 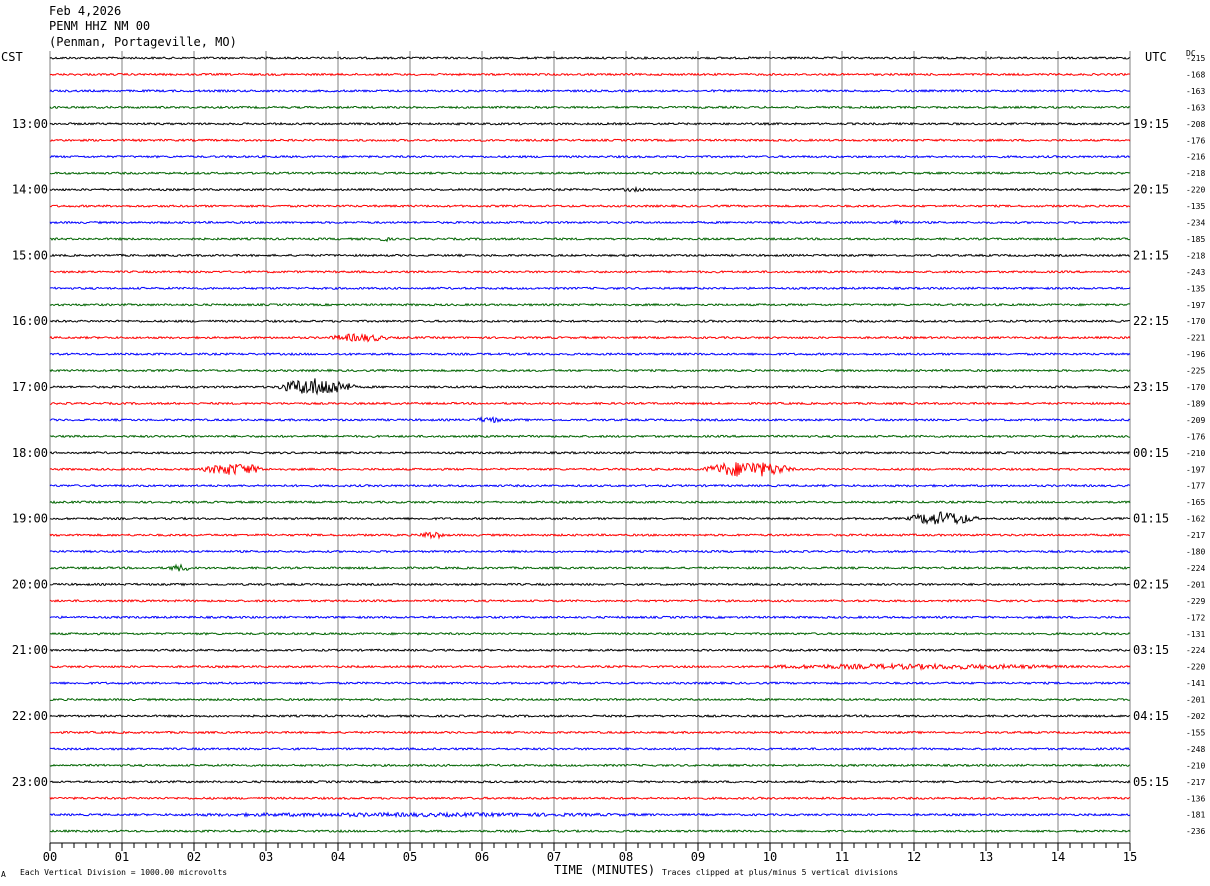 What do you see at coordinates (1195, 831) in the screenshot?
I see `dc-offset-label: -236` at bounding box center [1195, 831].